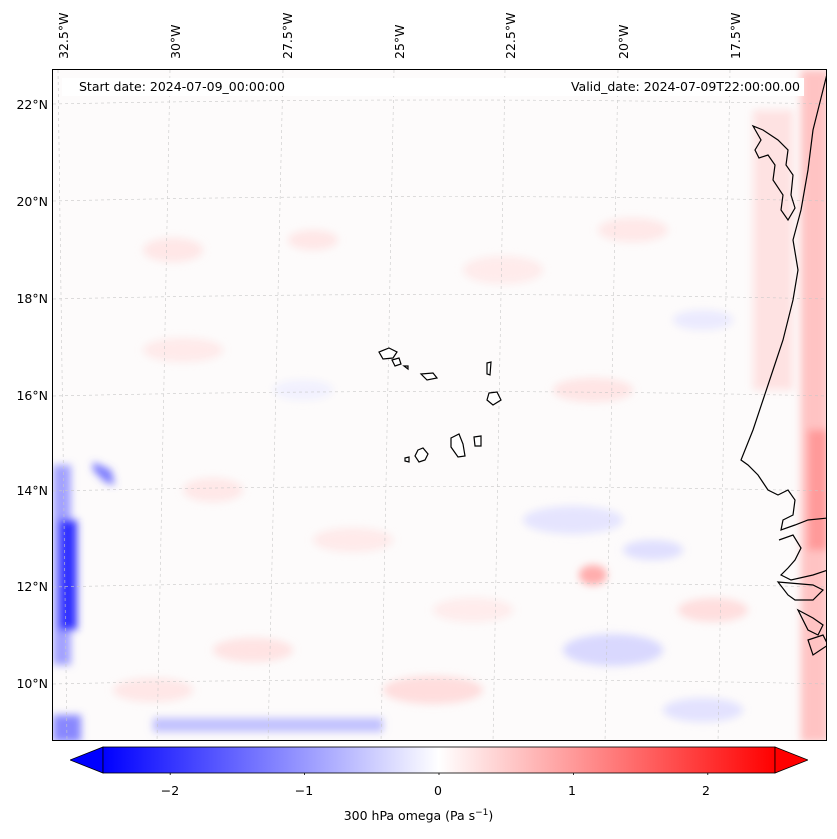  What do you see at coordinates (399, 41) in the screenshot?
I see `lon-label-25w: 25°W` at bounding box center [399, 41].